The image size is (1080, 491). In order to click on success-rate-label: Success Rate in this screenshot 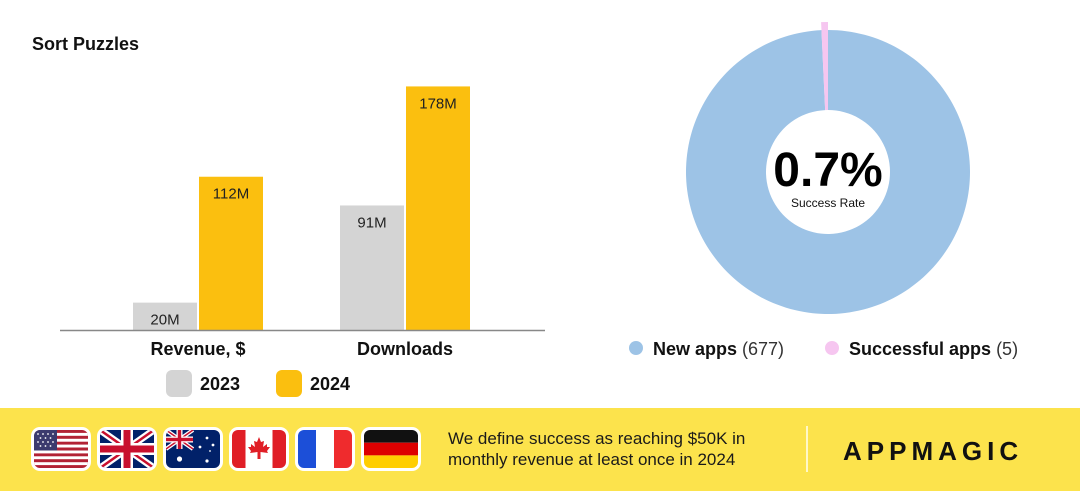, I will do `click(828, 203)`.